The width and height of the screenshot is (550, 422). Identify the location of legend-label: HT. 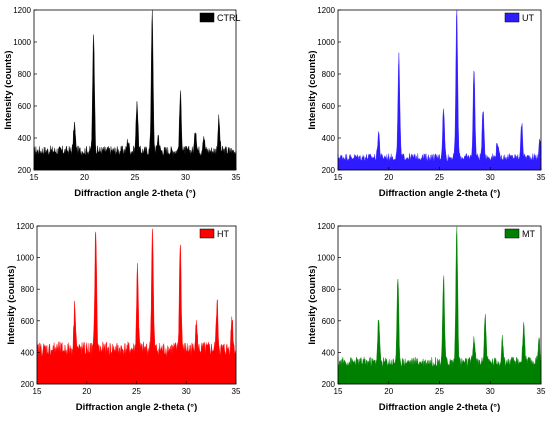
(223, 234).